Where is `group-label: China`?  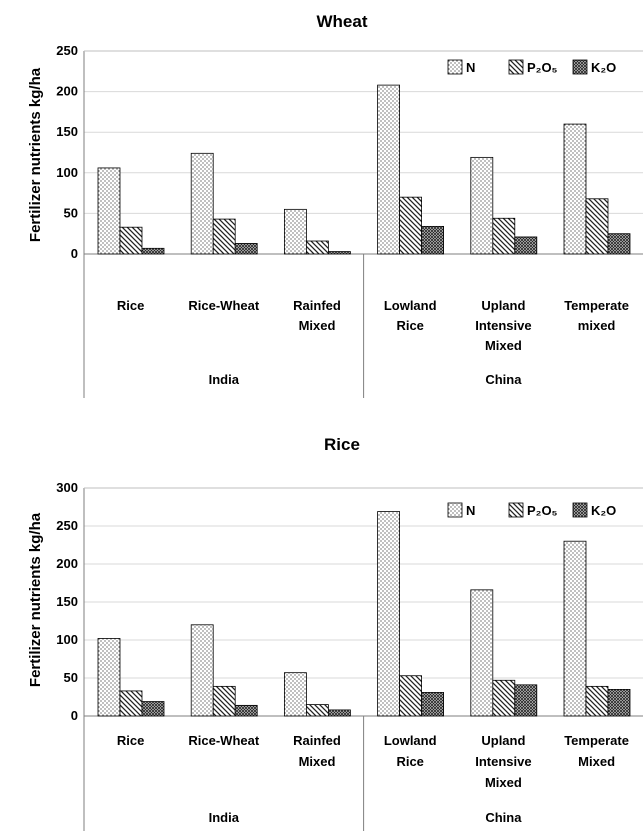
group-label: China is located at coordinates (503, 817).